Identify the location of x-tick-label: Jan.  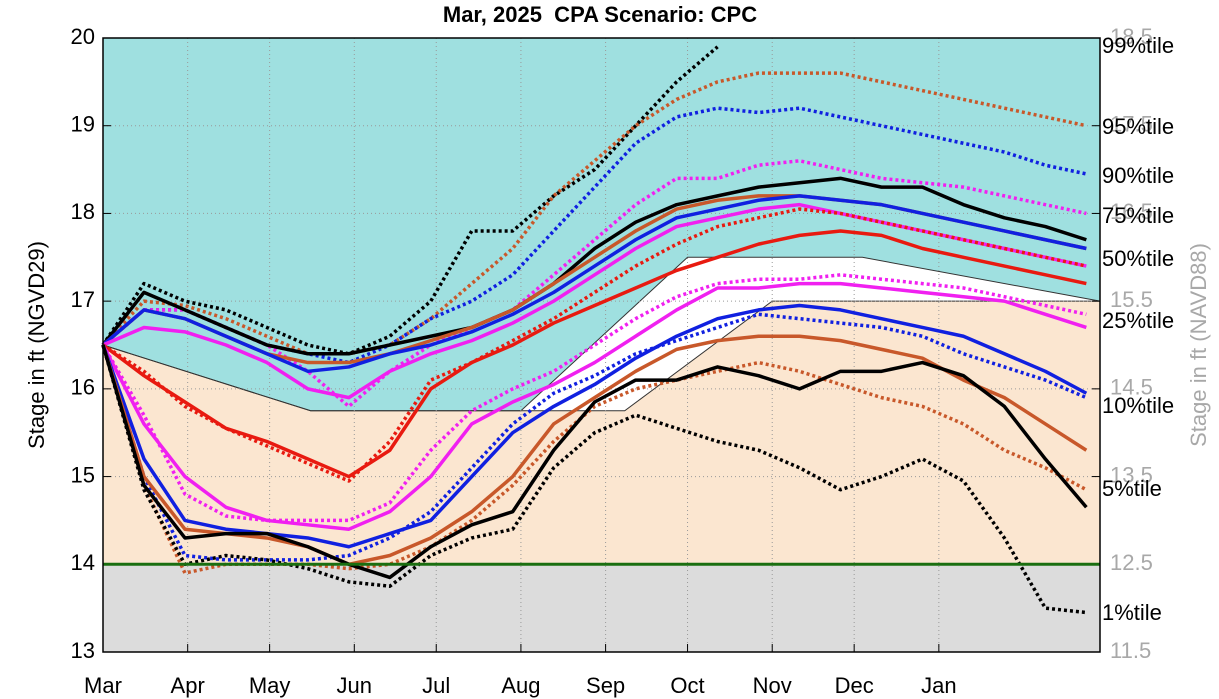
(938, 685).